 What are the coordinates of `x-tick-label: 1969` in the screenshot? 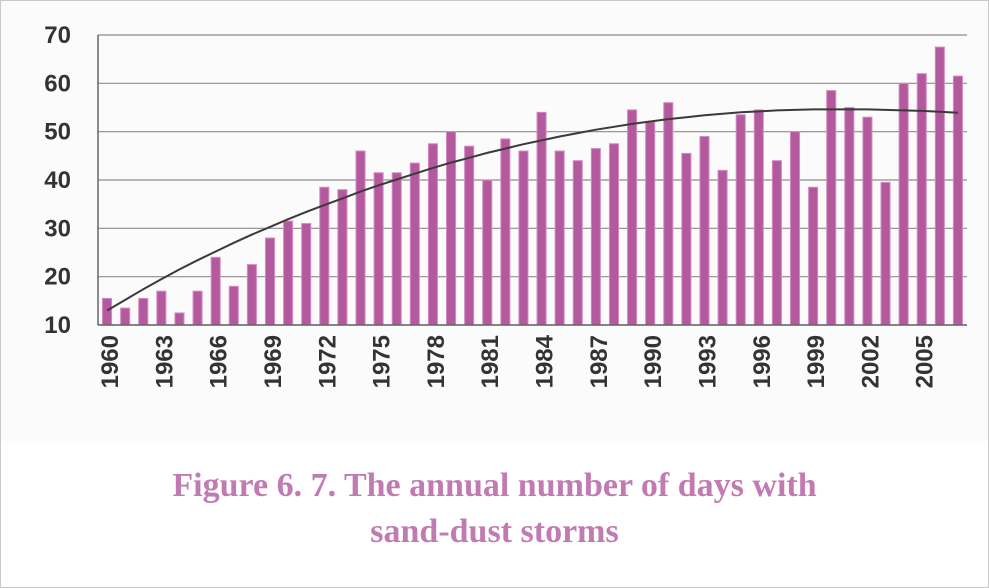 It's located at (273, 361).